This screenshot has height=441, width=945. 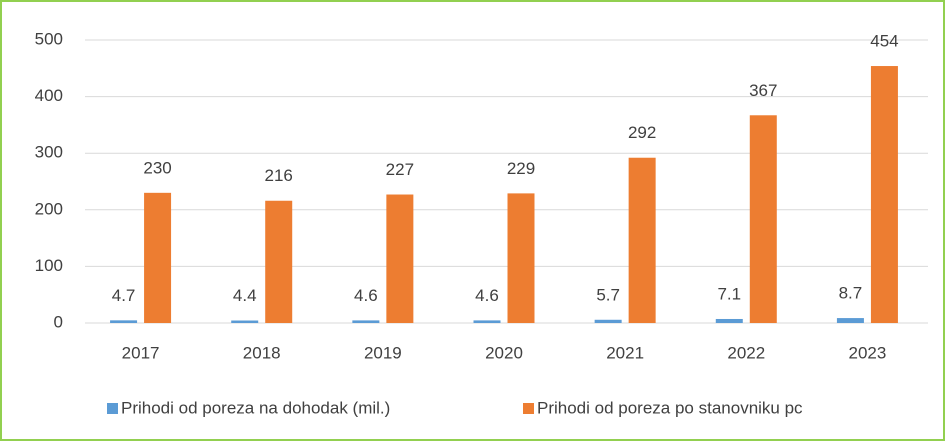 I want to click on data-label: 4.7, so click(x=124, y=295).